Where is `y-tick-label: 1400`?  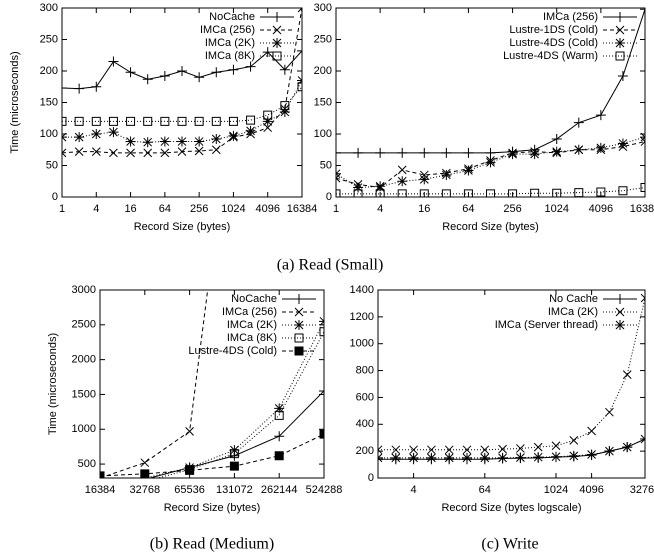
y-tick-label: 1400 is located at coordinates (362, 290).